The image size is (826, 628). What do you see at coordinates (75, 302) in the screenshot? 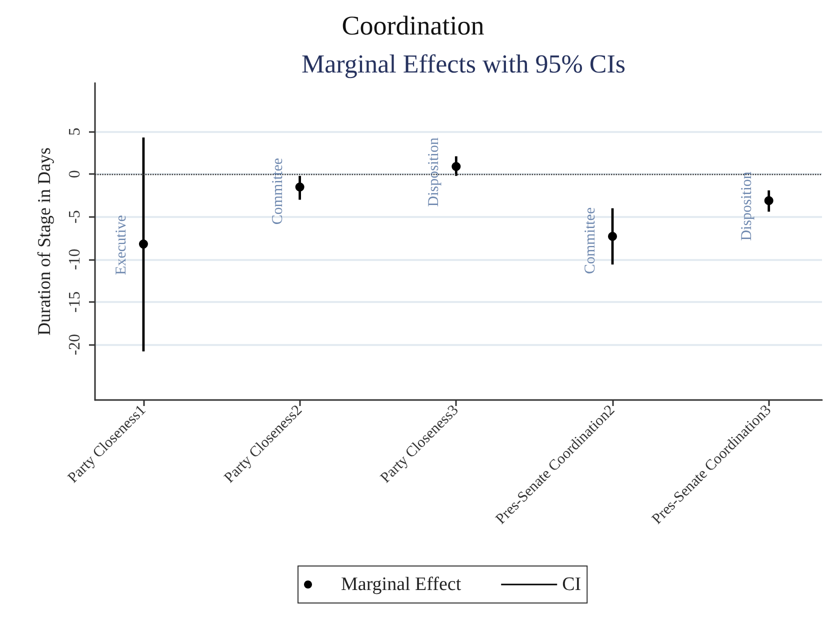
I see `y-tick-label: -15` at bounding box center [75, 302].